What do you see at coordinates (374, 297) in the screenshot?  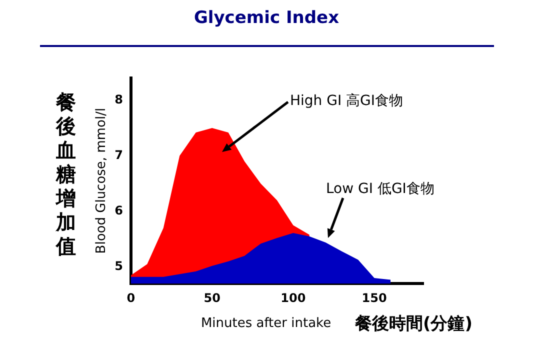 I see `x-tick-label: 150` at bounding box center [374, 297].